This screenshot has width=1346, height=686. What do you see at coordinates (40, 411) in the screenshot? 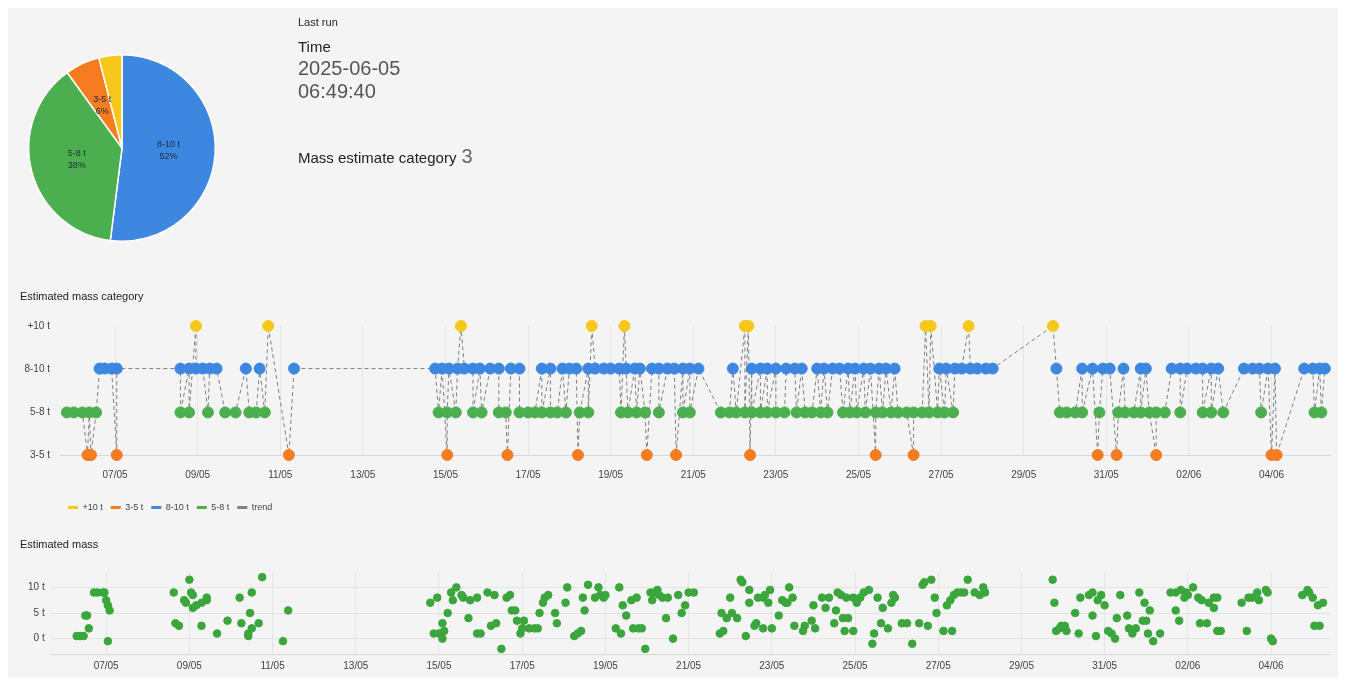
I see `text: 5-8 t` at bounding box center [40, 411].